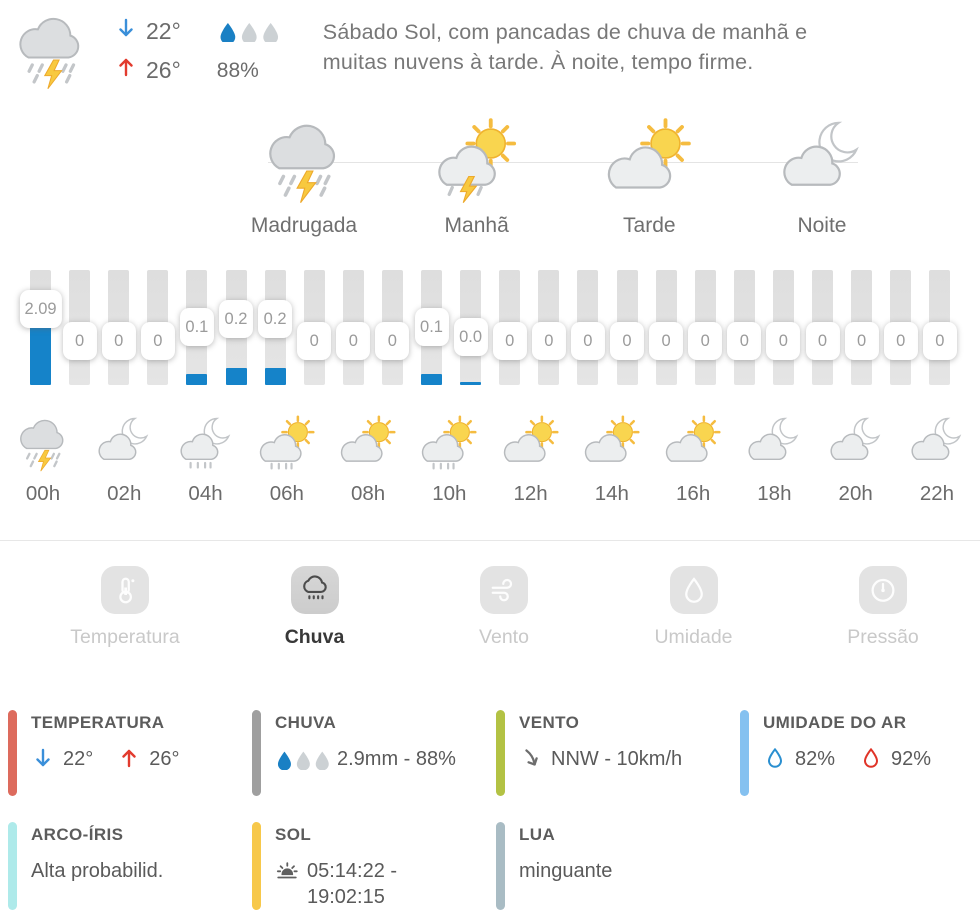 Image resolution: width=980 pixels, height=924 pixels. I want to click on card-segment: 05:14:22 - 19:02:15, so click(352, 884).